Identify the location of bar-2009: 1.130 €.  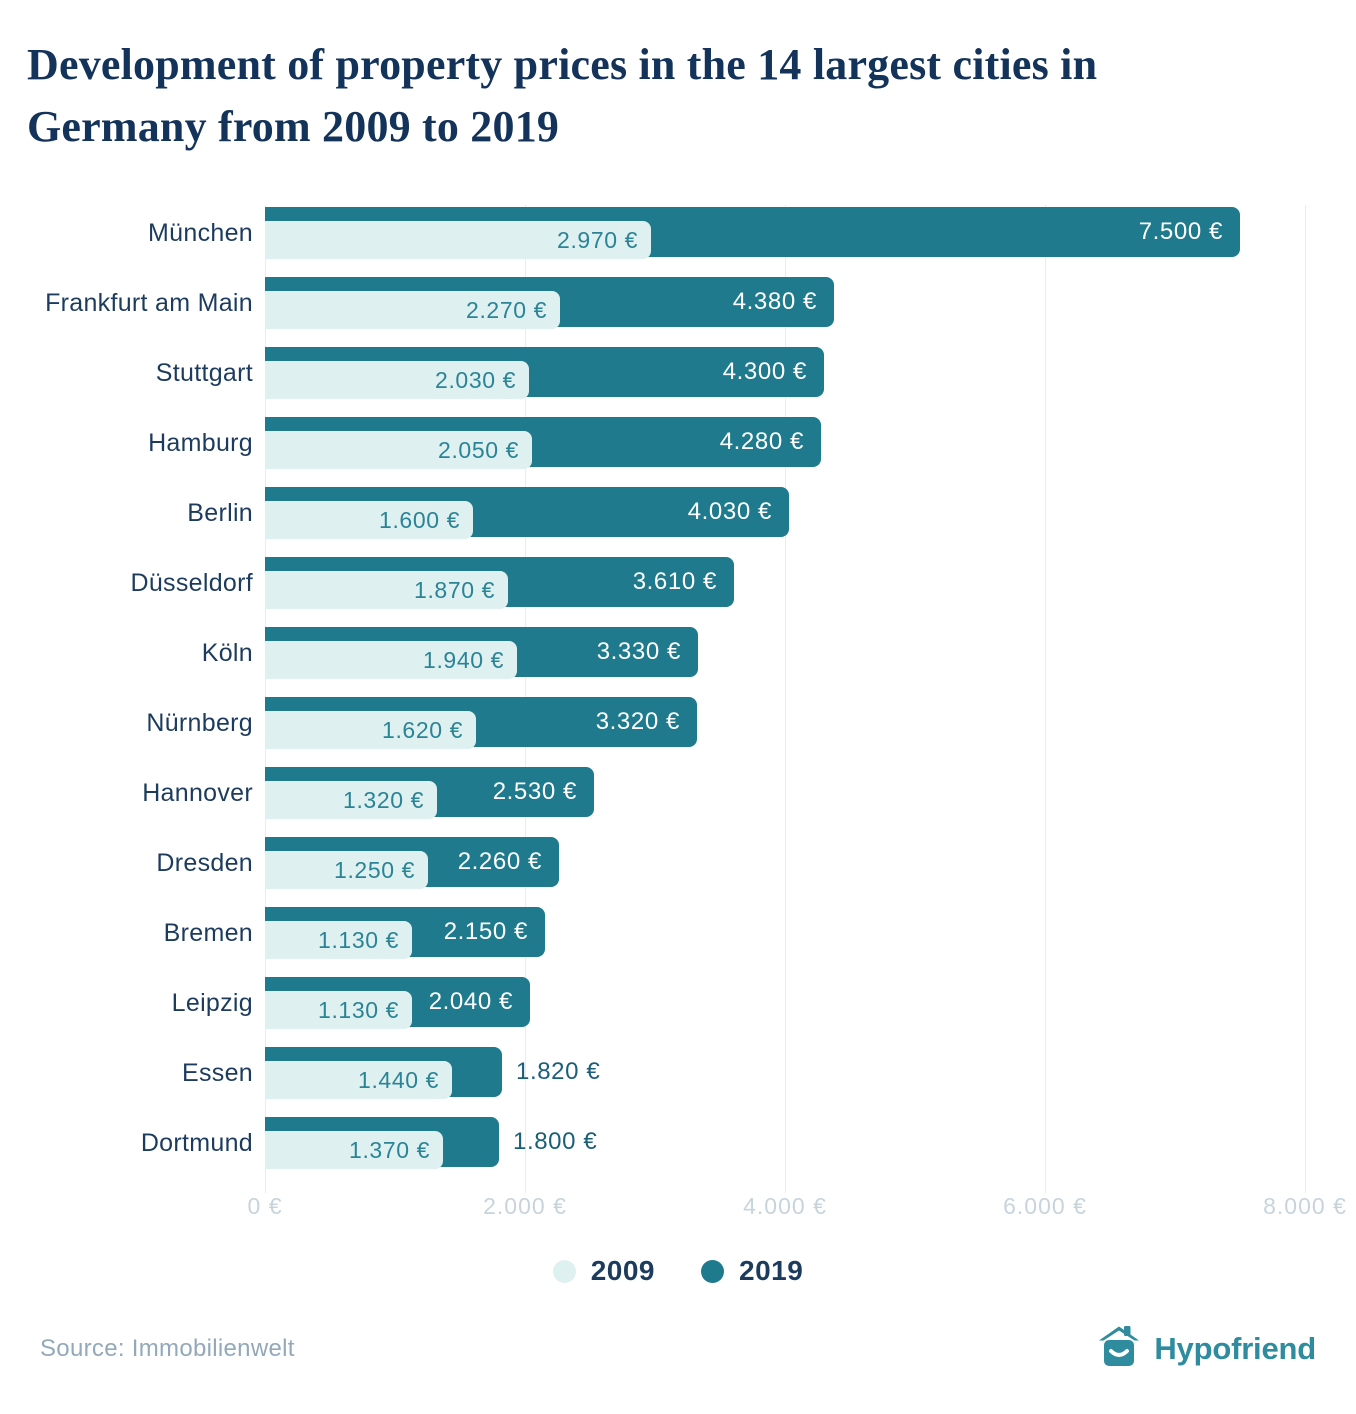
(338, 1010).